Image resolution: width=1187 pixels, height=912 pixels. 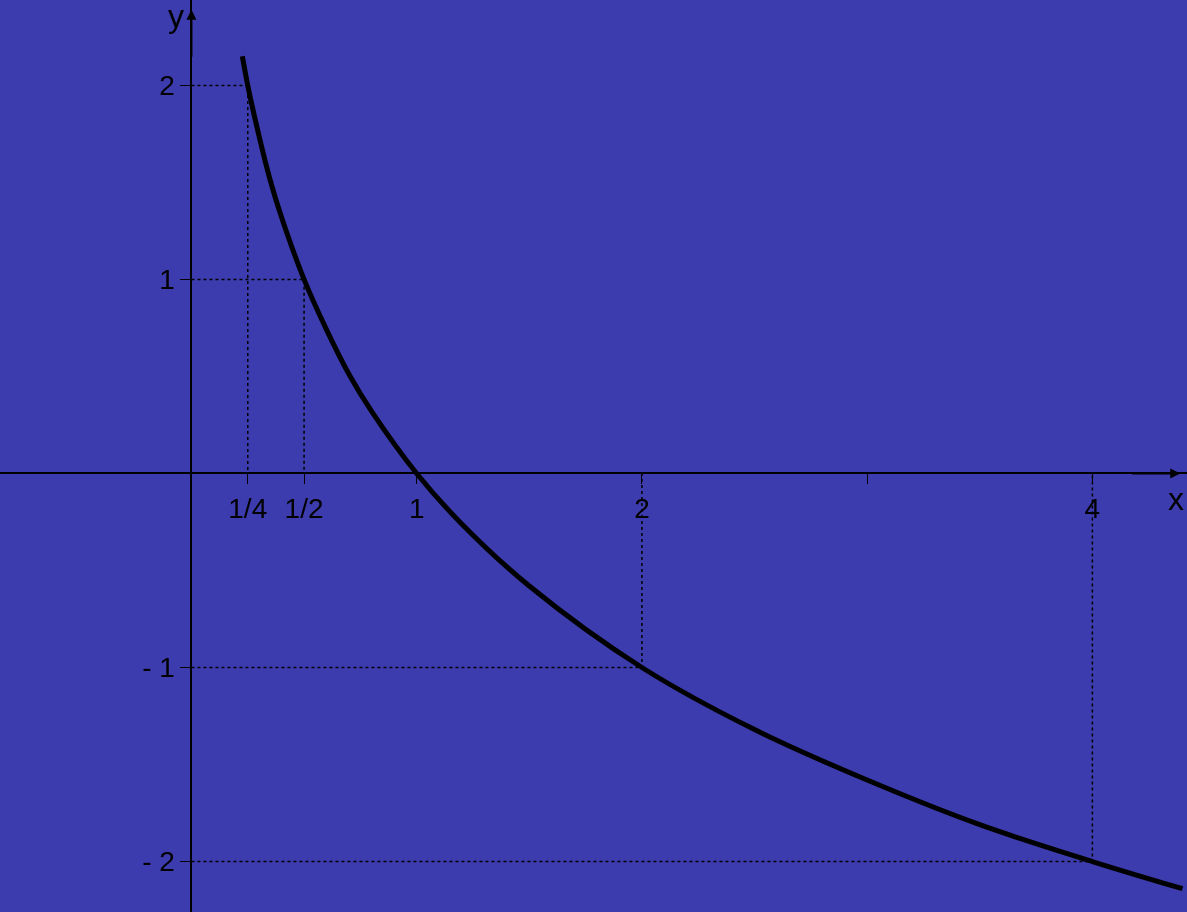 What do you see at coordinates (176, 17) in the screenshot?
I see `y-axis-title: y` at bounding box center [176, 17].